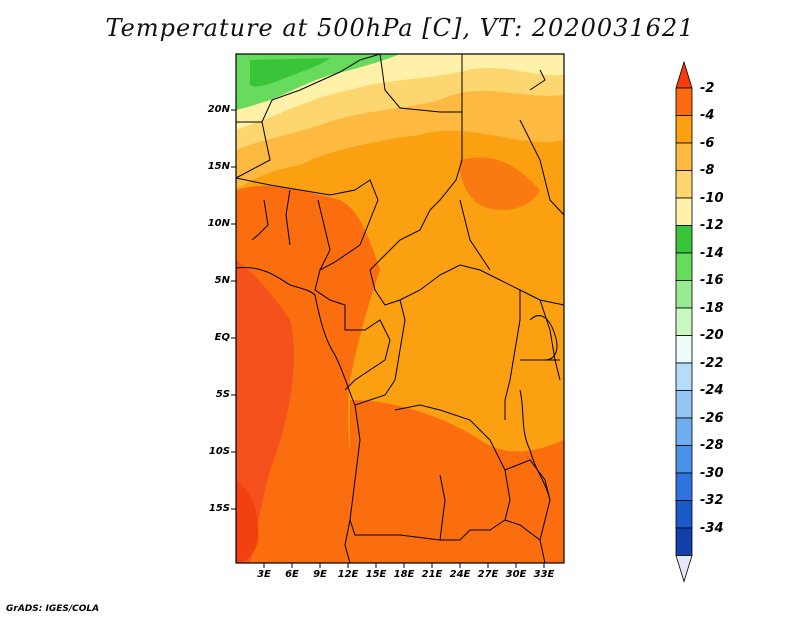  What do you see at coordinates (219, 451) in the screenshot?
I see `lat-label: 10S` at bounding box center [219, 451].